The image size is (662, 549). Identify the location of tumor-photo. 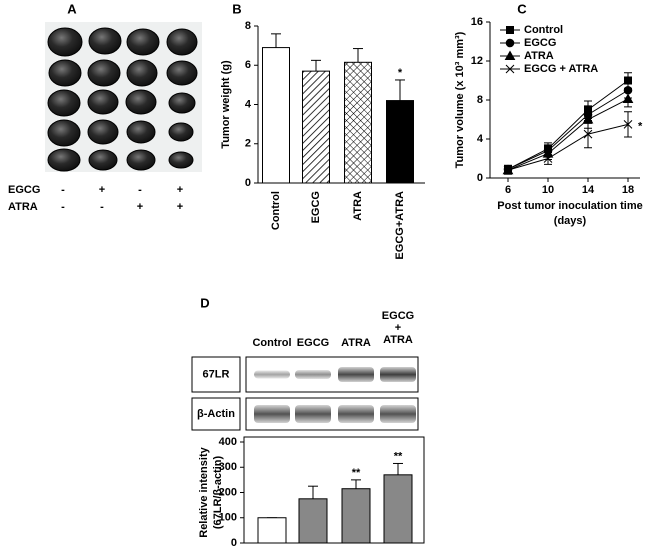
(123, 97).